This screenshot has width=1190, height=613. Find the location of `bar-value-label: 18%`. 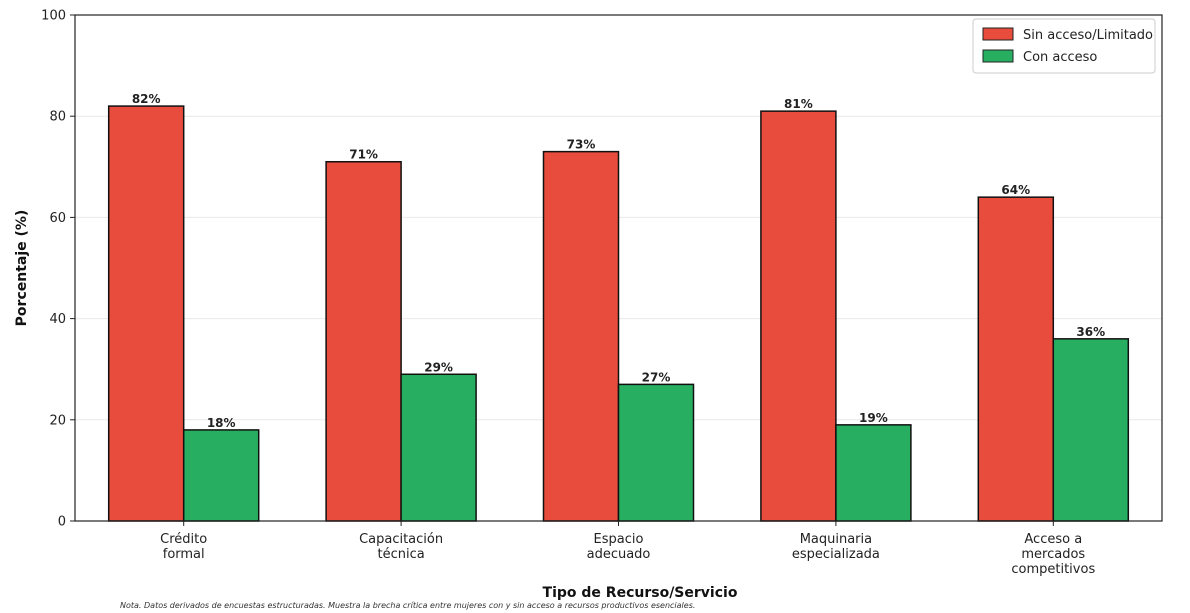

bar-value-label: 18% is located at coordinates (221, 423).